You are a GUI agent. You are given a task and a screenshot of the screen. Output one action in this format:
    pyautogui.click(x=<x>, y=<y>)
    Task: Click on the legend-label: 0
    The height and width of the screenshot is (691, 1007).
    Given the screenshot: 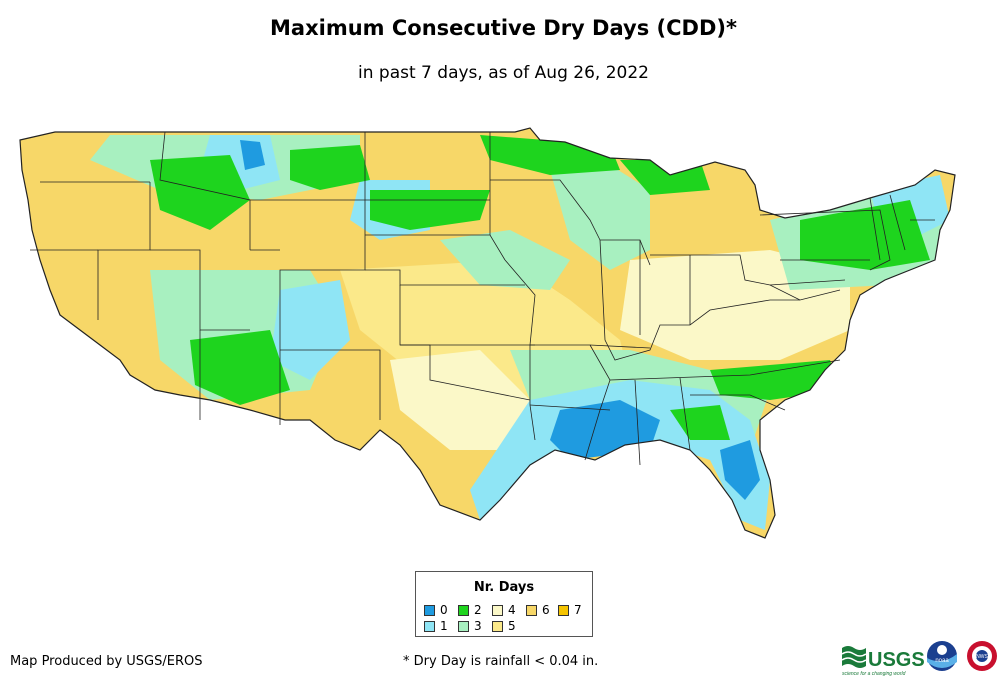 What is the action you would take?
    pyautogui.click(x=444, y=610)
    